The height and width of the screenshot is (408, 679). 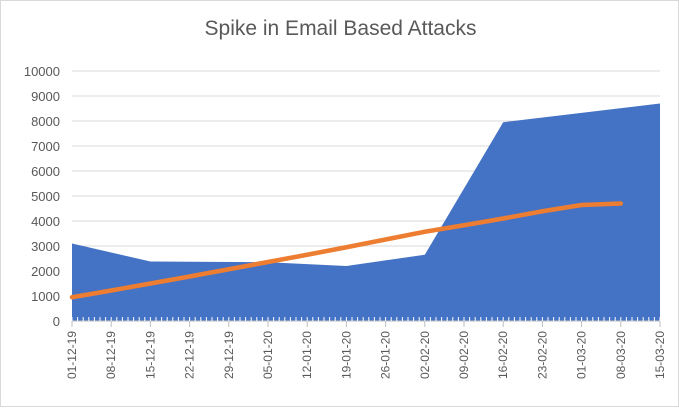 What do you see at coordinates (45, 296) in the screenshot?
I see `y-tick-label: 1000` at bounding box center [45, 296].